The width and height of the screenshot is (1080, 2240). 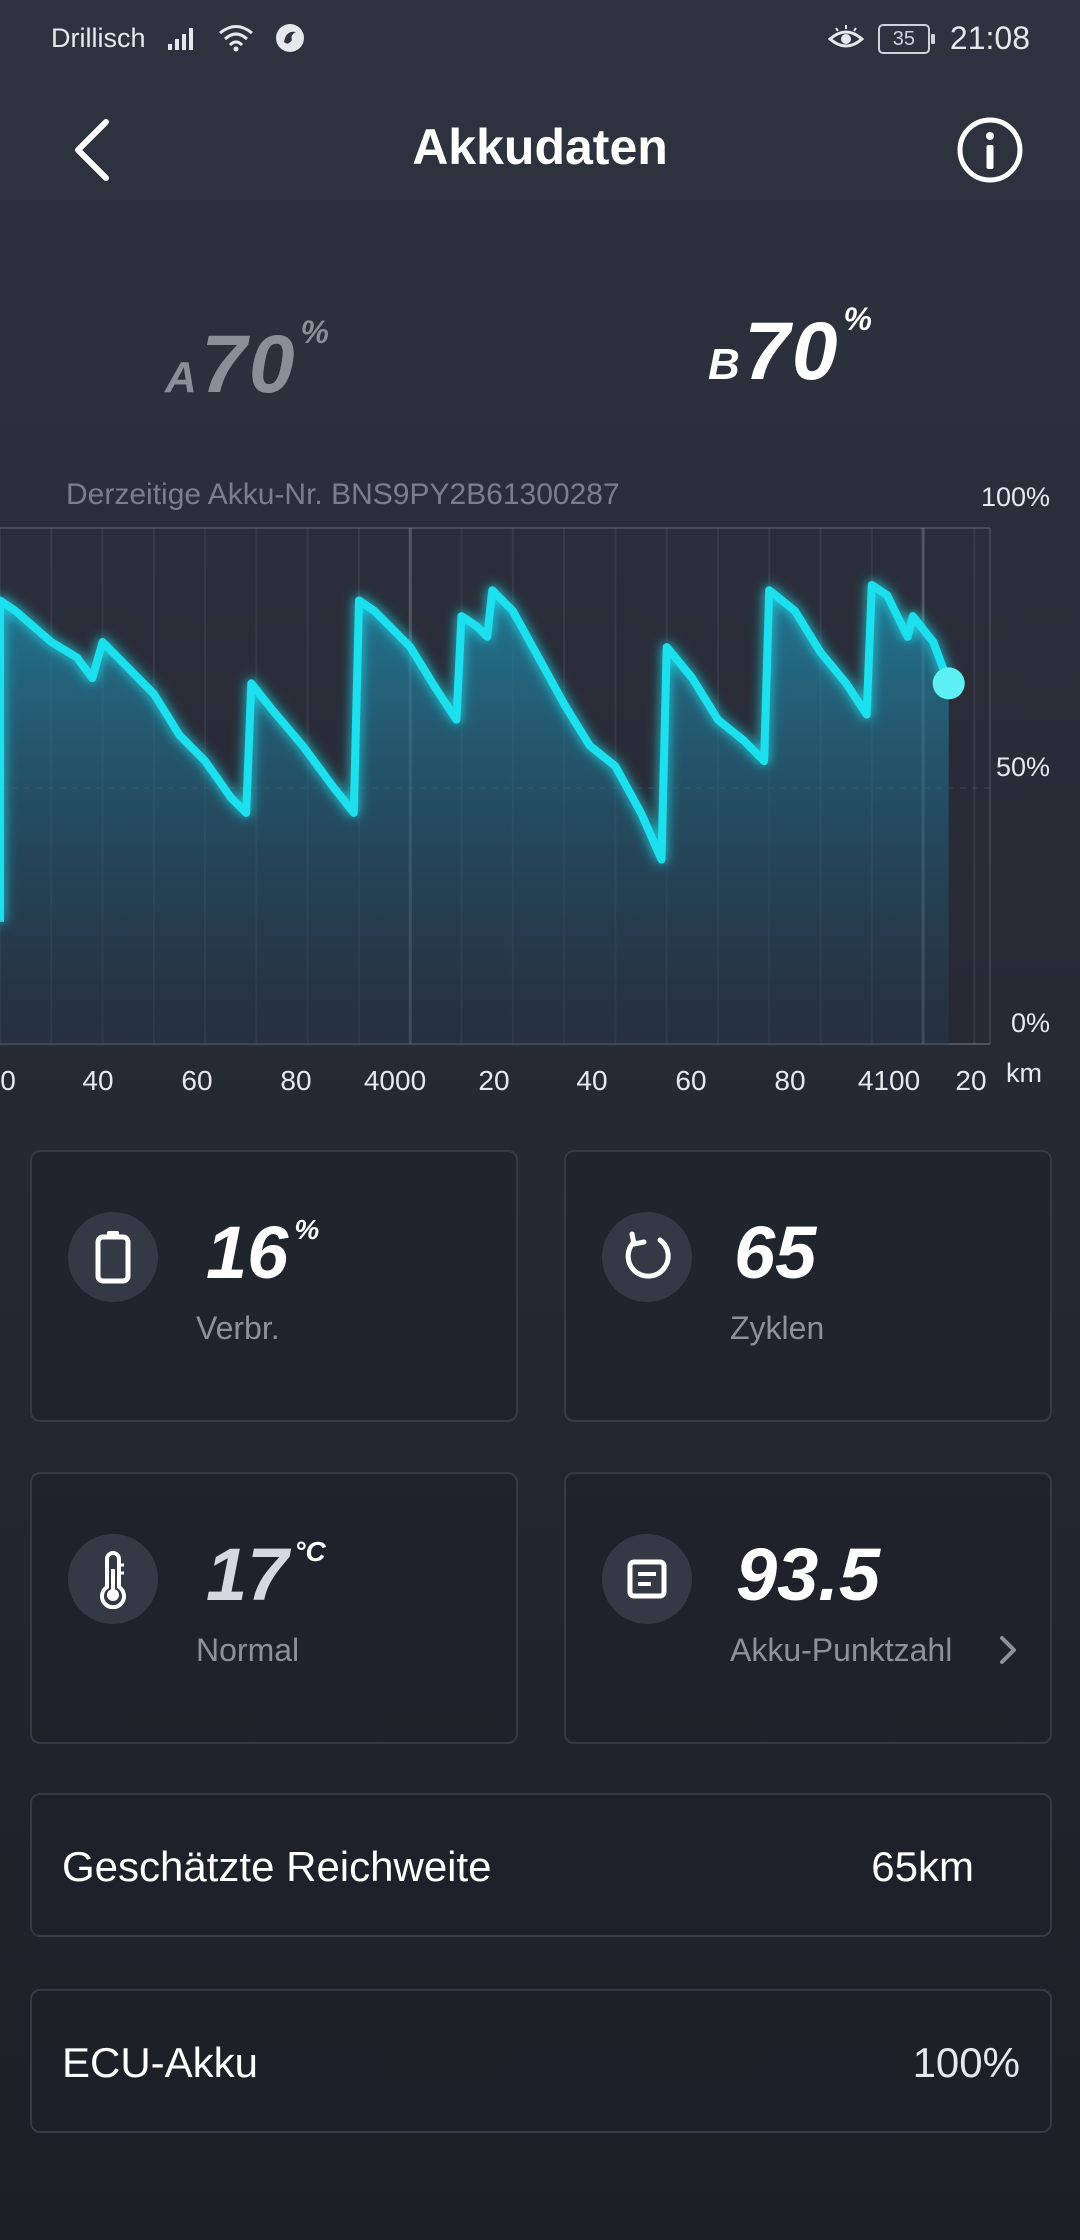 I want to click on battery-a-level: A 70%, so click(x=247, y=363).